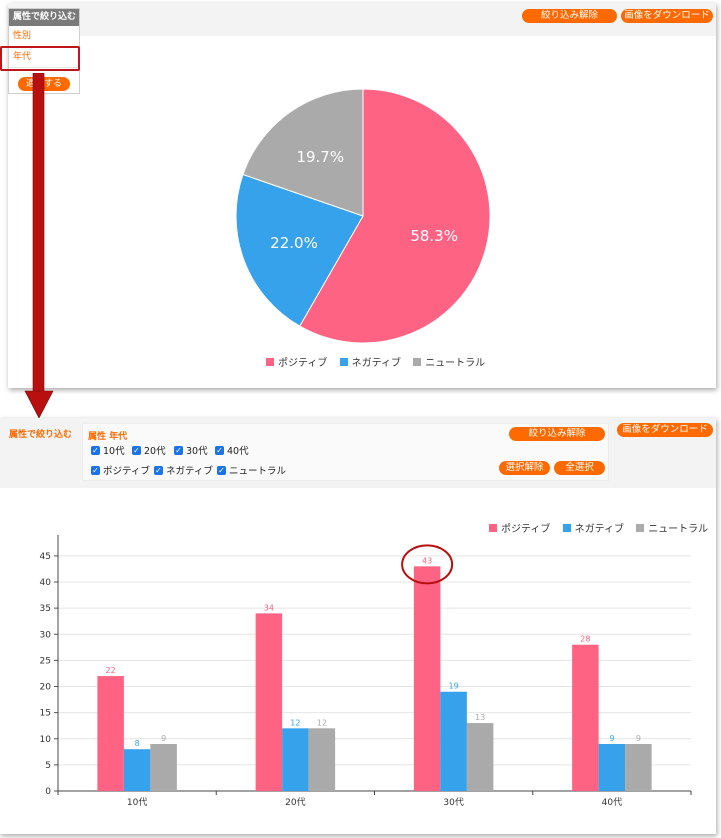 The image size is (721, 838). Describe the element at coordinates (183, 471) in the screenshot. I see `checkbox-negative: ✓ ネガティブ` at that location.